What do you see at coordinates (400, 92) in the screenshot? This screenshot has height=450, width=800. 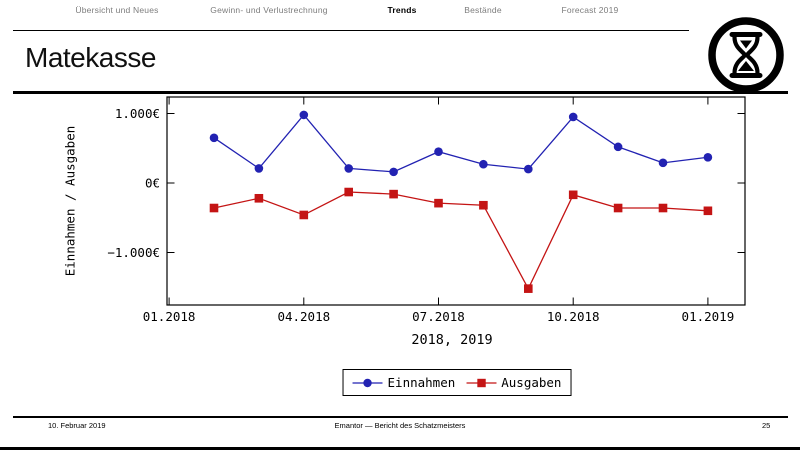 I see `title-rule` at bounding box center [400, 92].